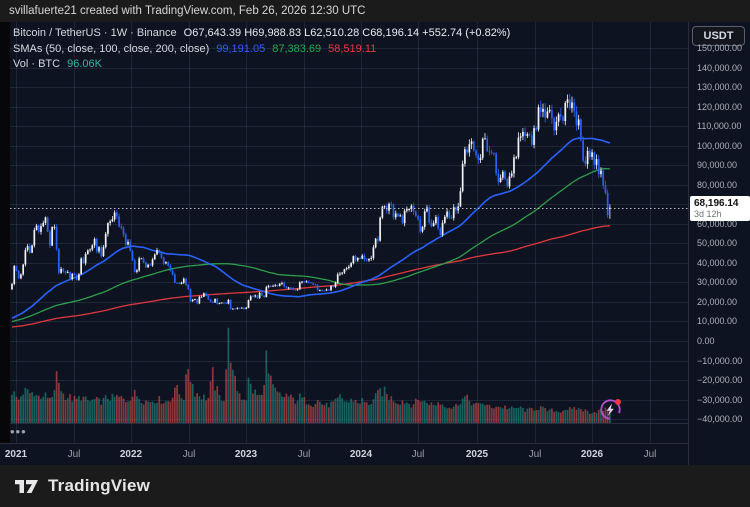  What do you see at coordinates (717, 184) in the screenshot?
I see `price-tick-label: 80,000.00` at bounding box center [717, 184].